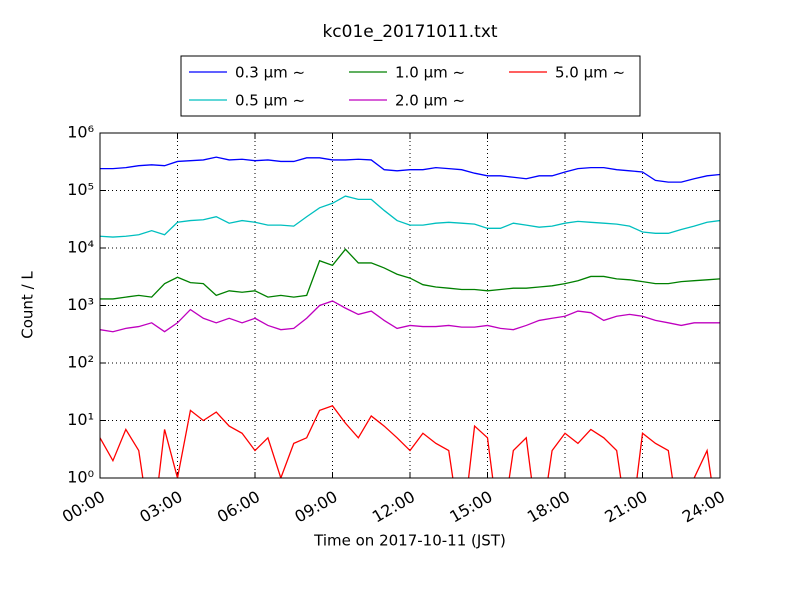 This screenshot has width=800, height=600. What do you see at coordinates (80, 477) in the screenshot?
I see `y-tick-label: 10⁰` at bounding box center [80, 477].